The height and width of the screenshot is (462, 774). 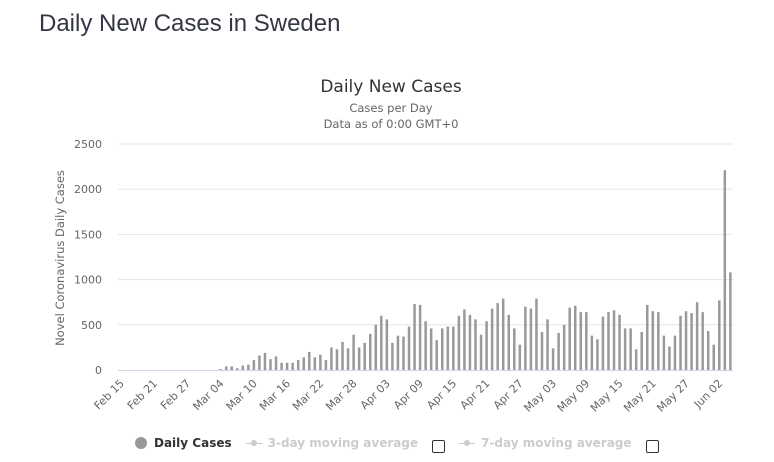 I want to click on legend-item-7day-average: 7-day moving average, so click(x=559, y=442).